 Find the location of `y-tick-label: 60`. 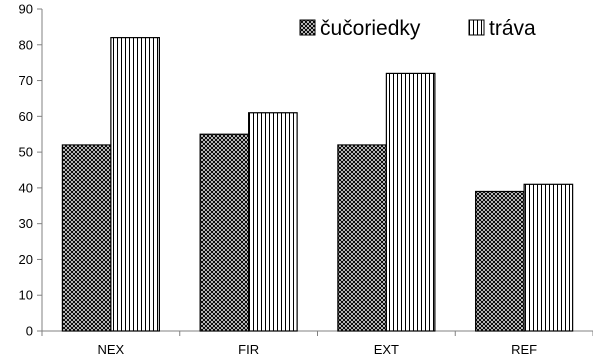

y-tick-label: 60 is located at coordinates (26, 116).